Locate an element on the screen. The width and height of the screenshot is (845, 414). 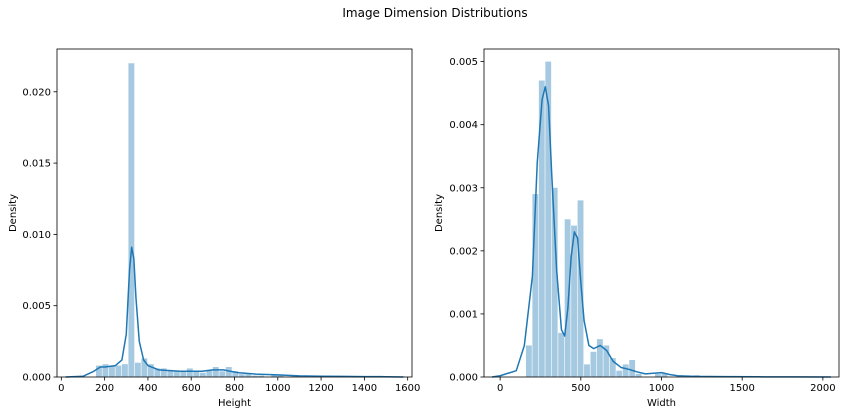
height-x-tick-label: 1000 is located at coordinates (277, 388).